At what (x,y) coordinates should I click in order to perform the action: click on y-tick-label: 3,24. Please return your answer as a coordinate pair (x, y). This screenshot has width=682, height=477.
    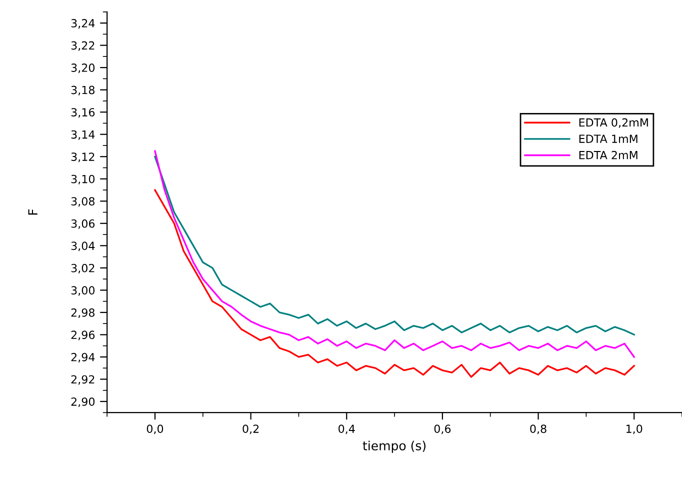
    Looking at the image, I should click on (83, 24).